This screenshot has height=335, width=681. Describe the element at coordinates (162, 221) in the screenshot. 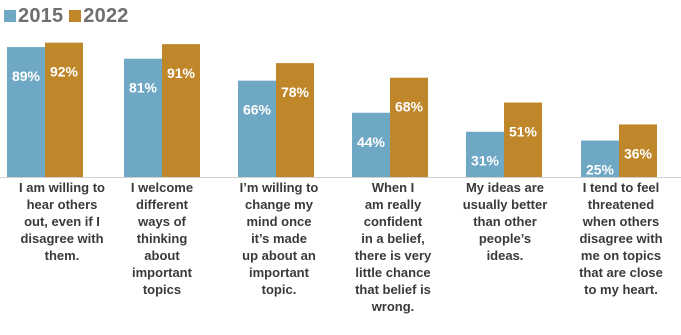

I see `category-label-line: ways of` at that location.